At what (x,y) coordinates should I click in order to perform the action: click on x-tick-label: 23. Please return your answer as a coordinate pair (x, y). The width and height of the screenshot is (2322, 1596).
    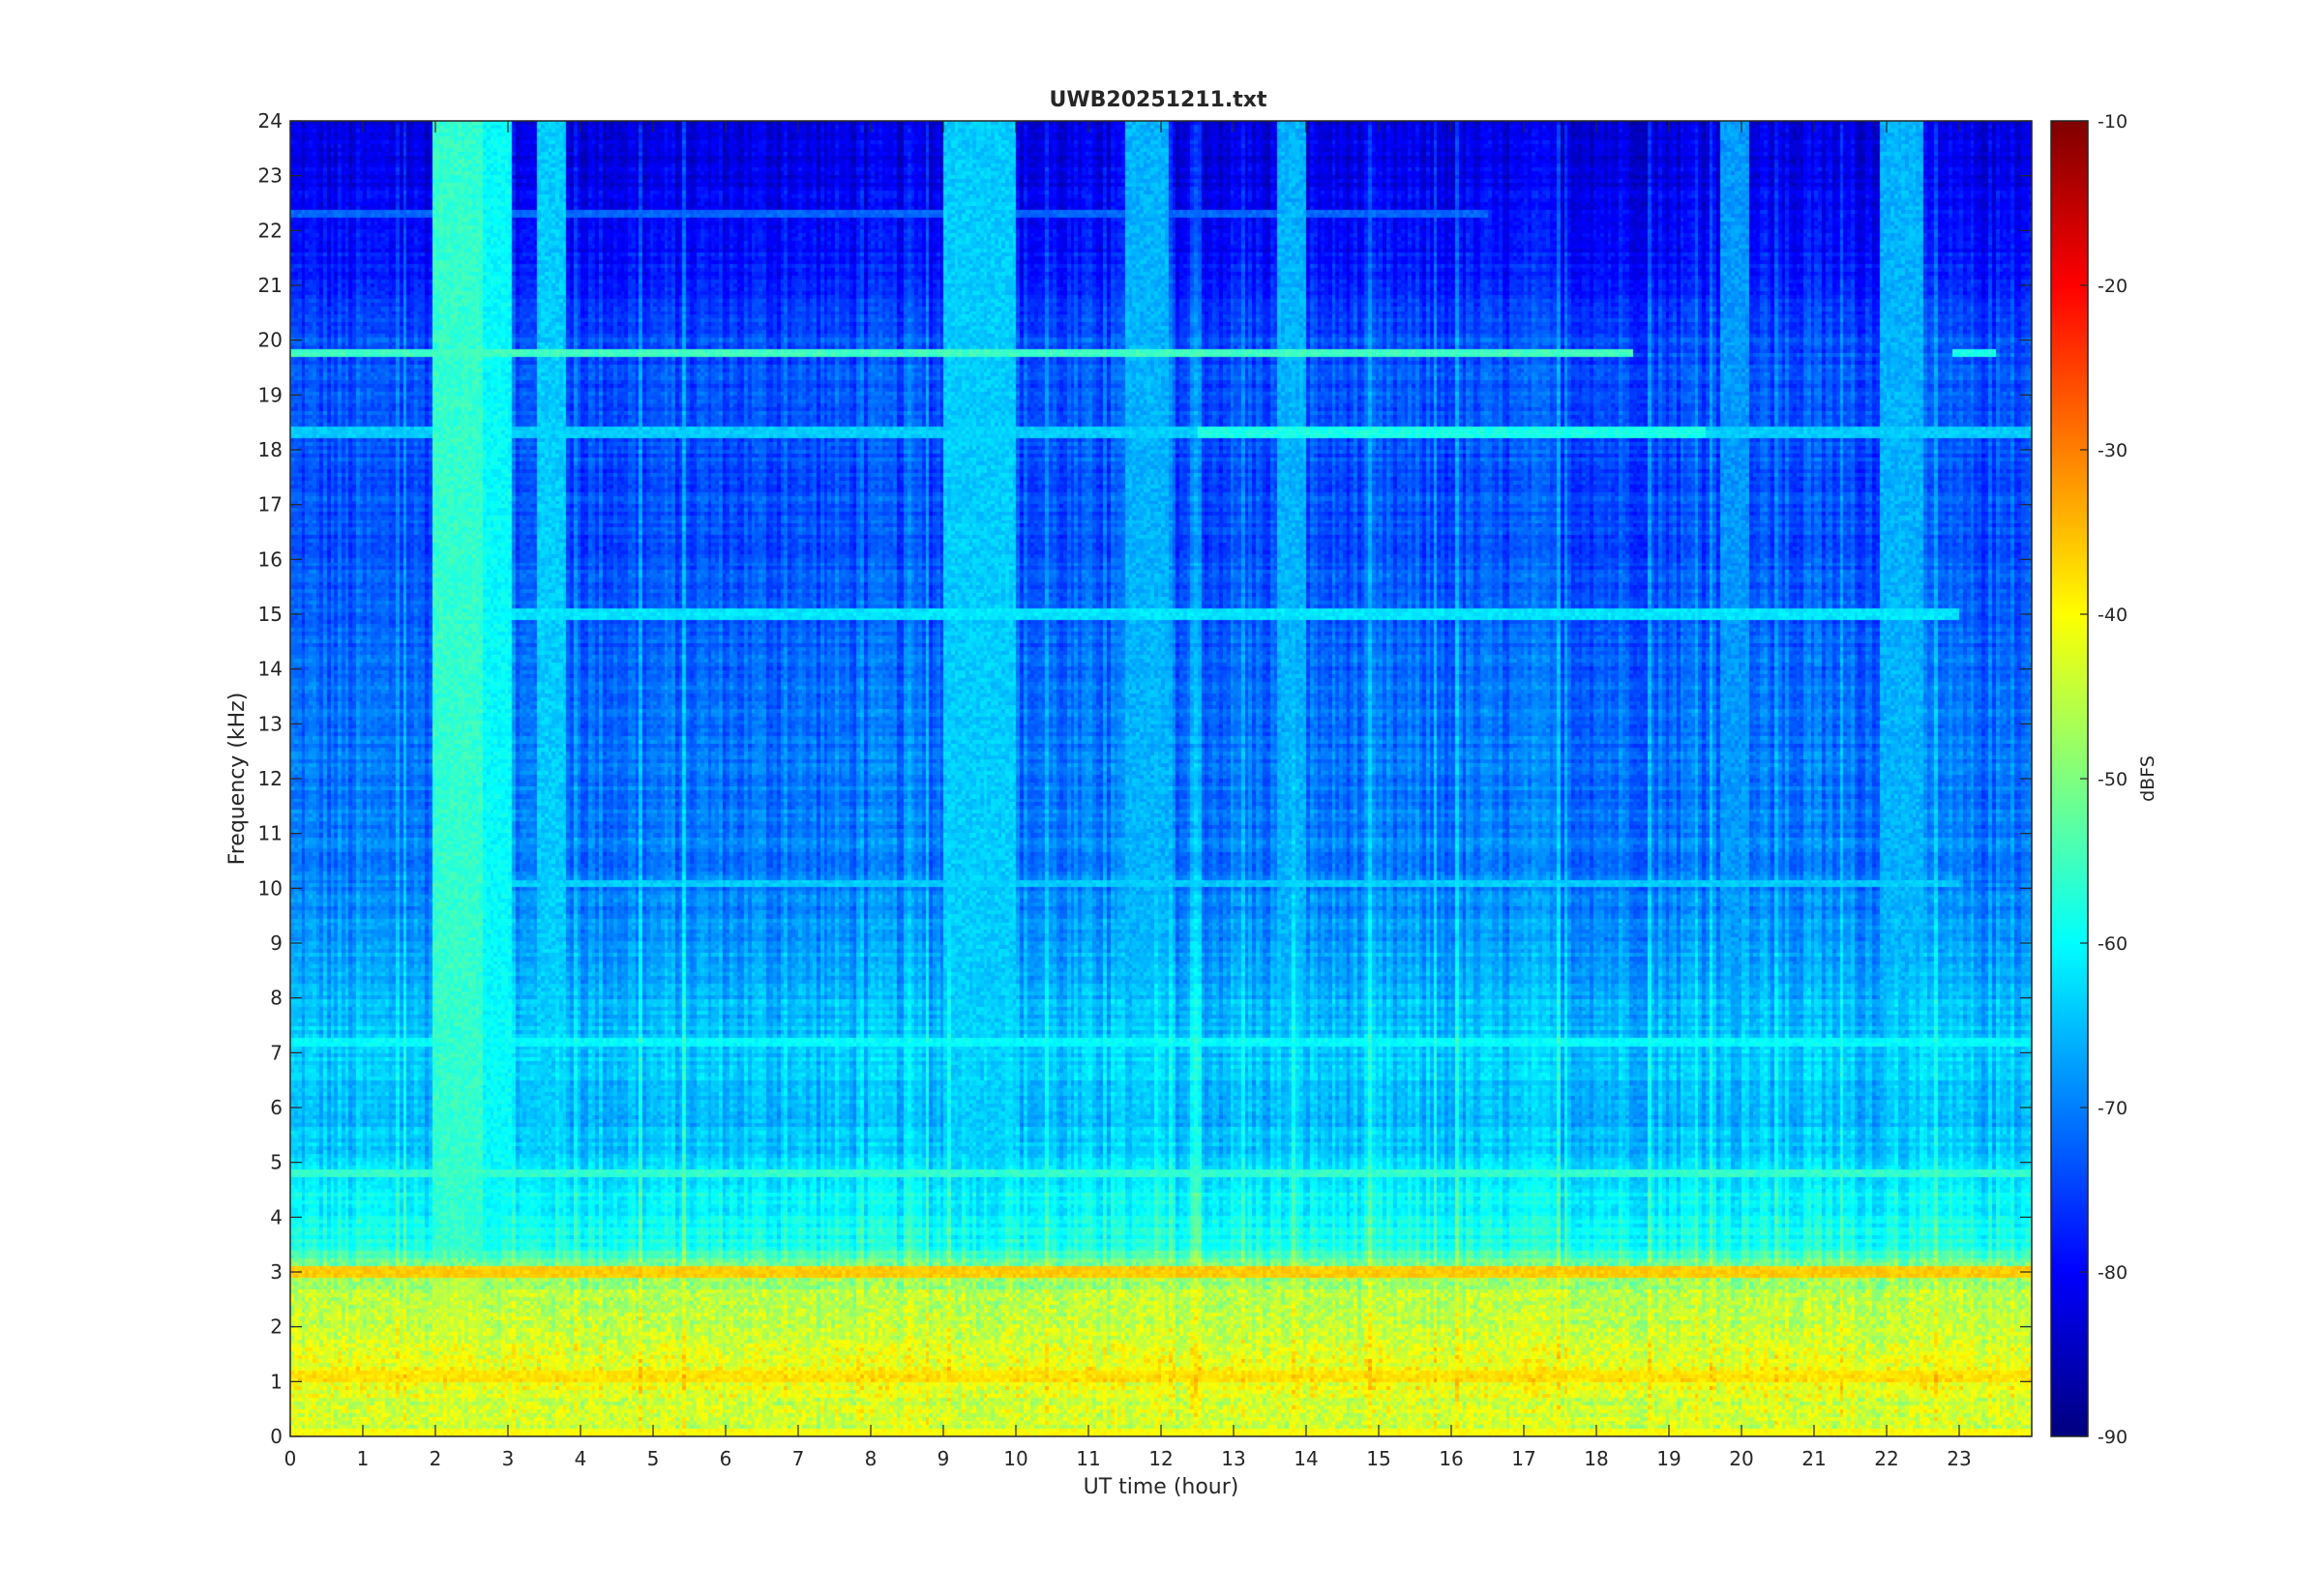
    Looking at the image, I should click on (1959, 1458).